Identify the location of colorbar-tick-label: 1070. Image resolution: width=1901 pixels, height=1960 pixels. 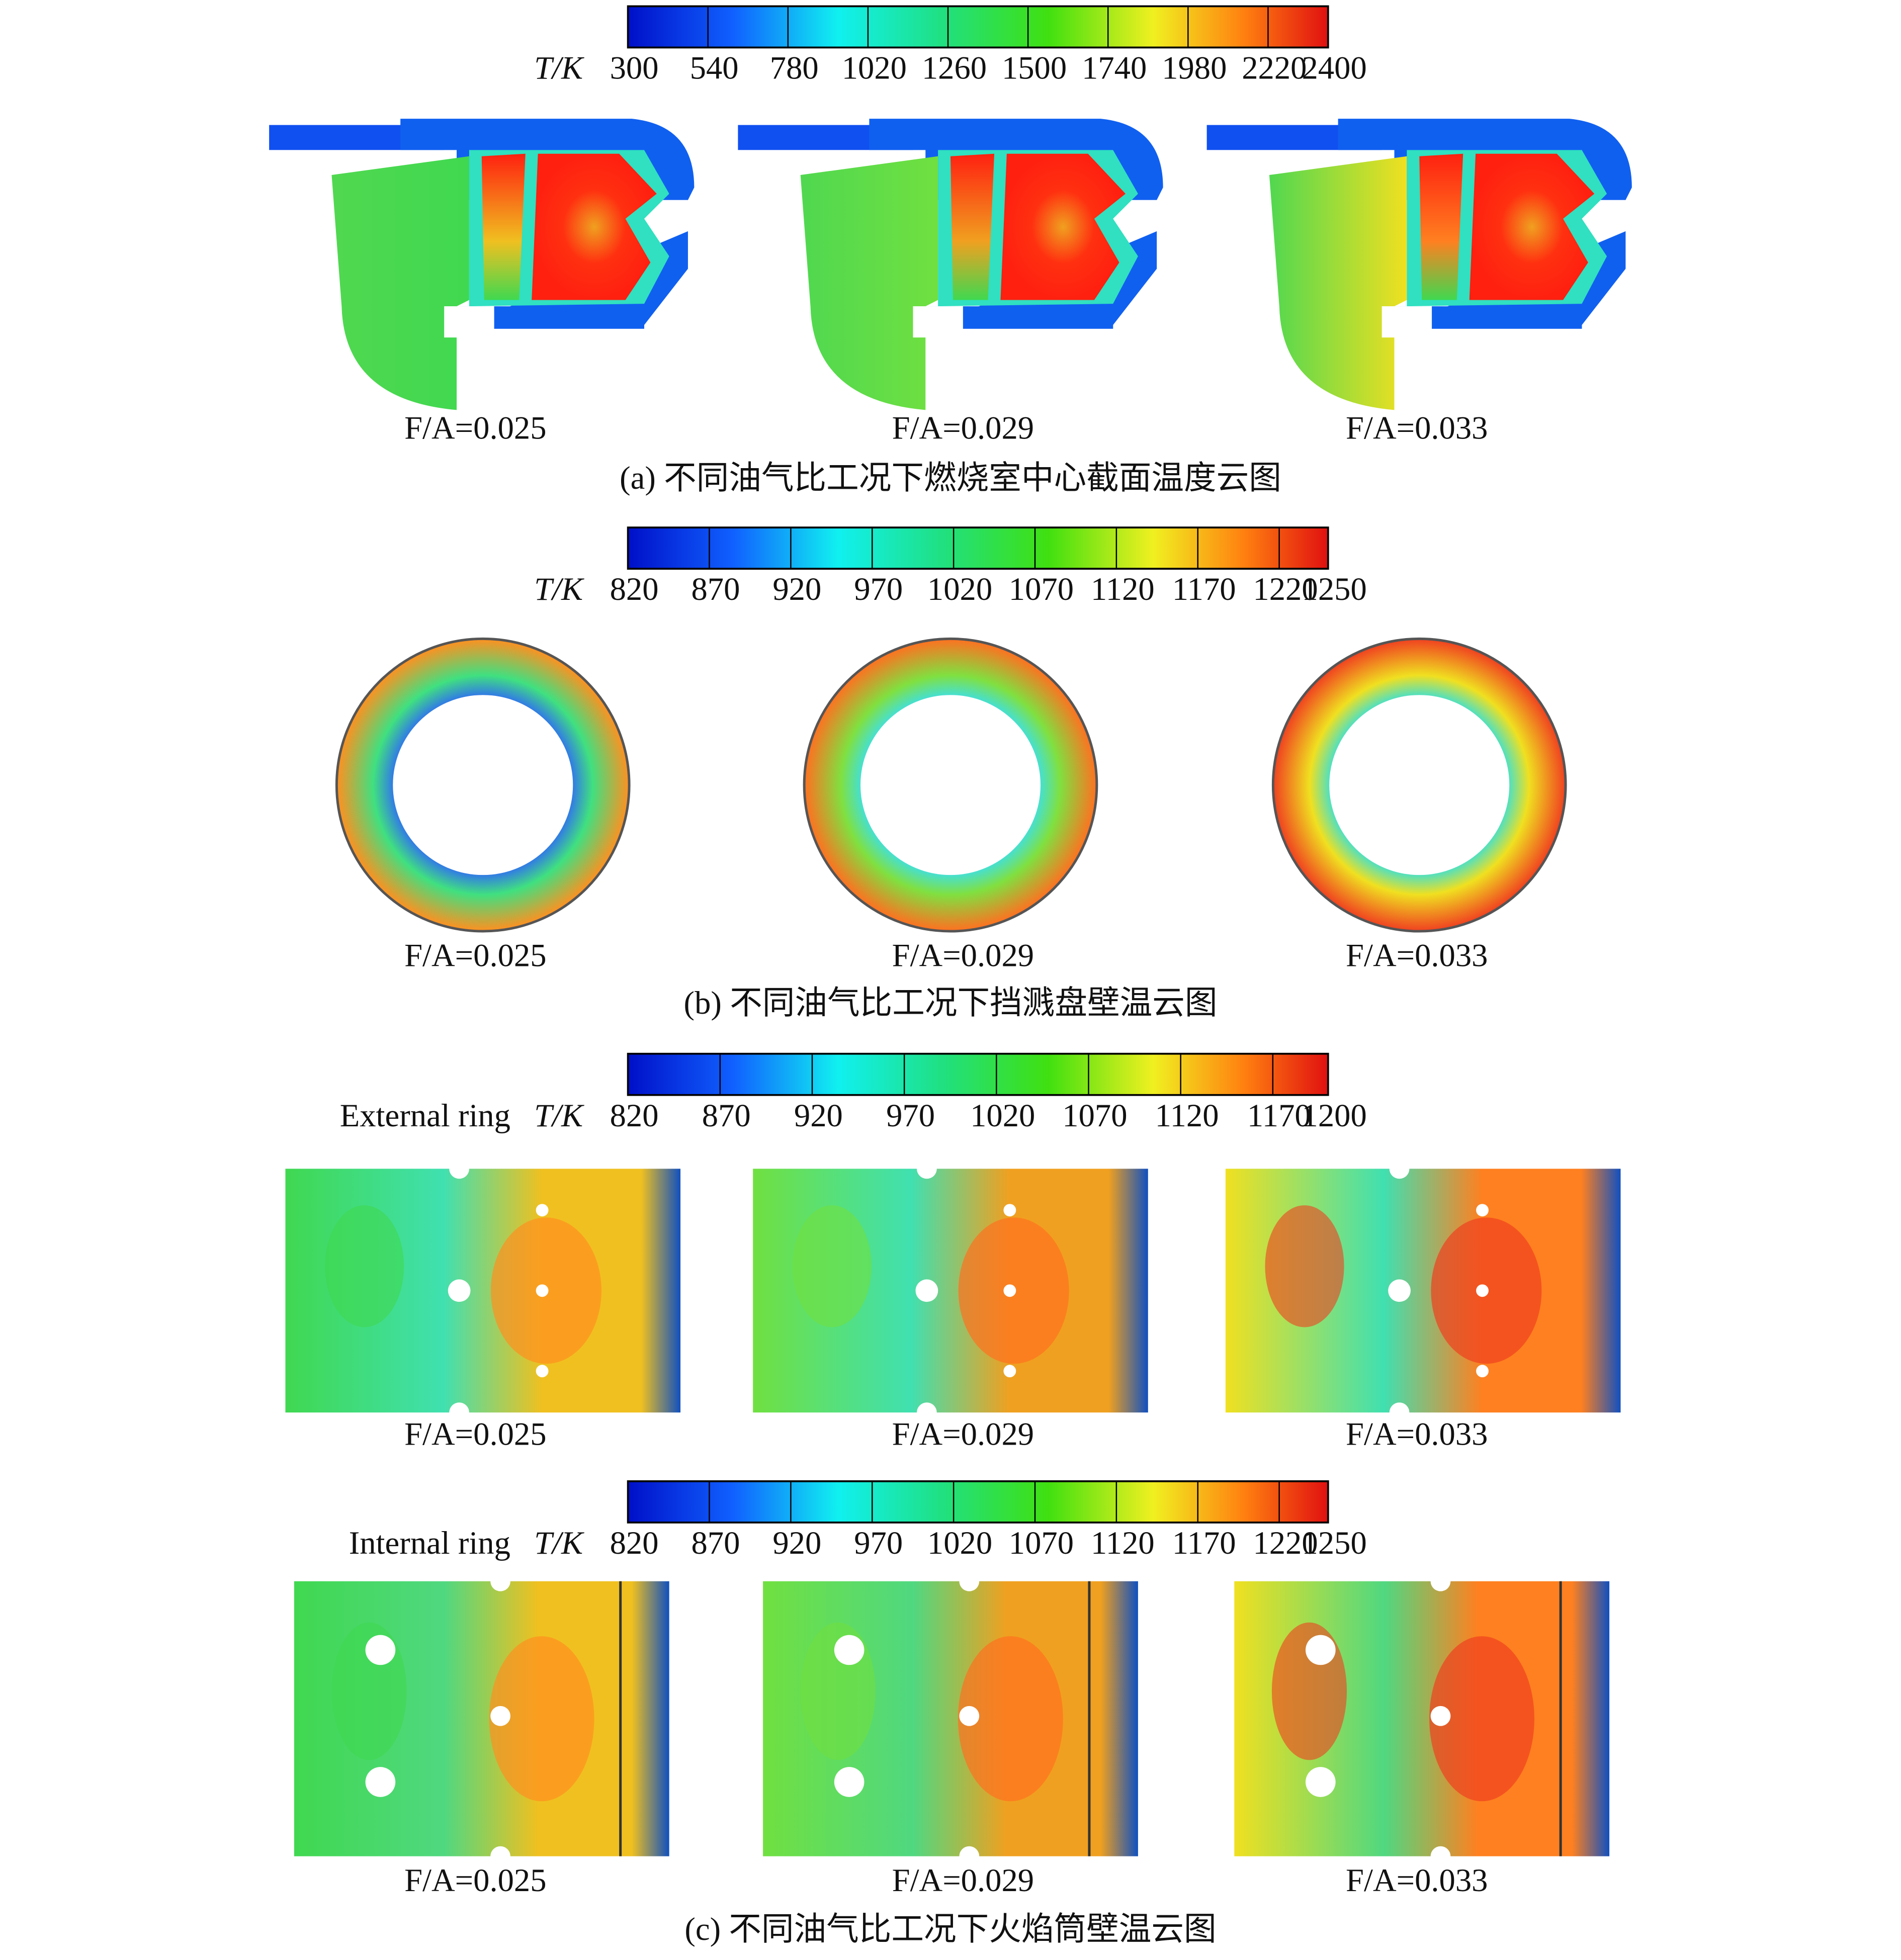
(1041, 589).